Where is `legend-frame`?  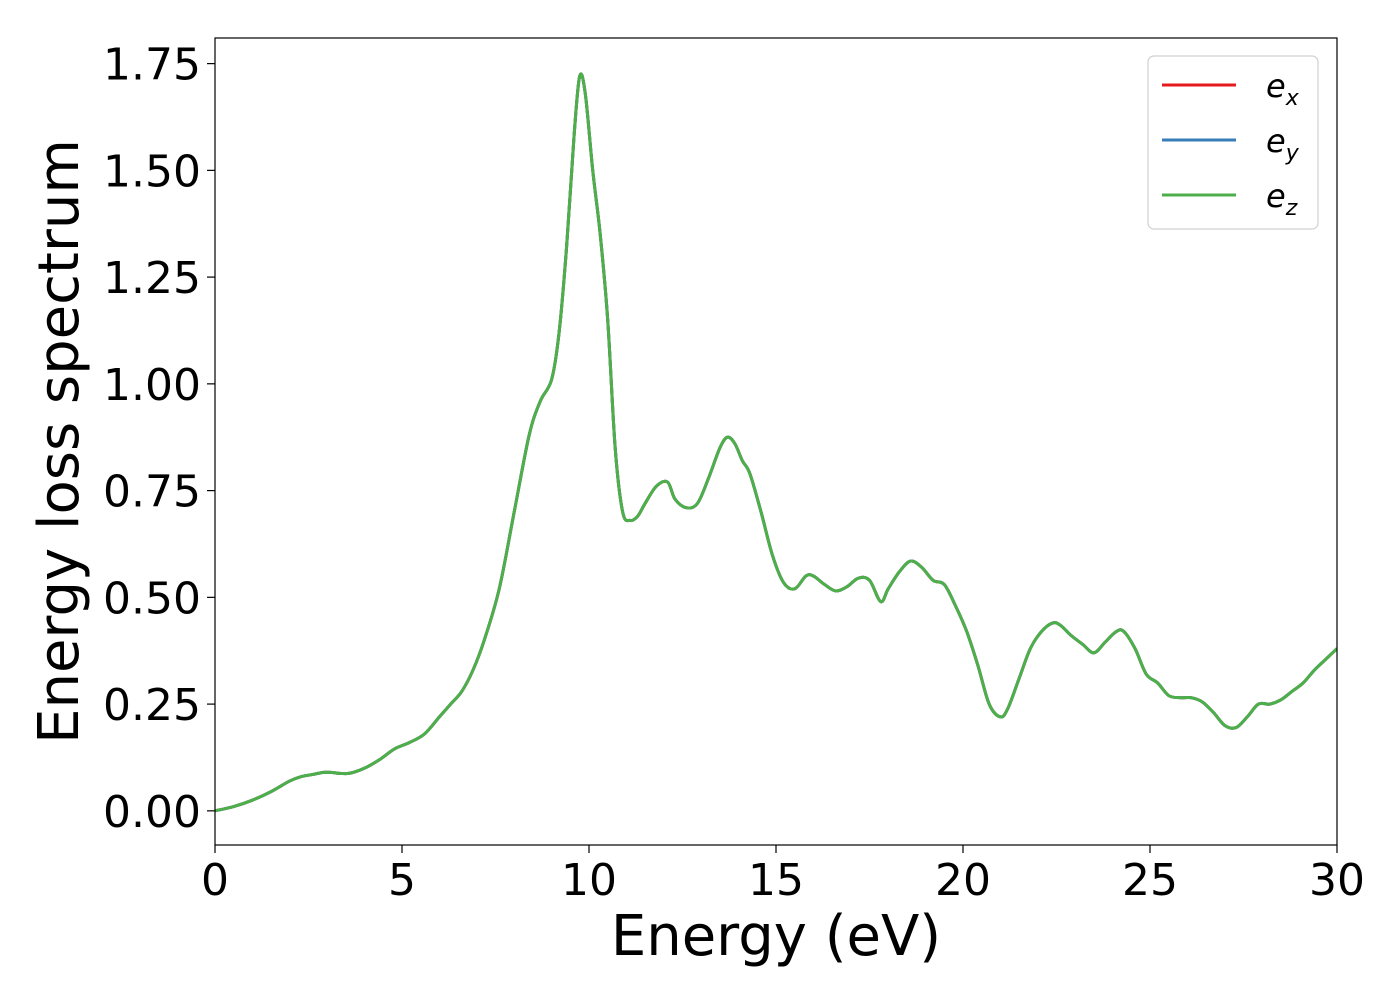 legend-frame is located at coordinates (1233, 142).